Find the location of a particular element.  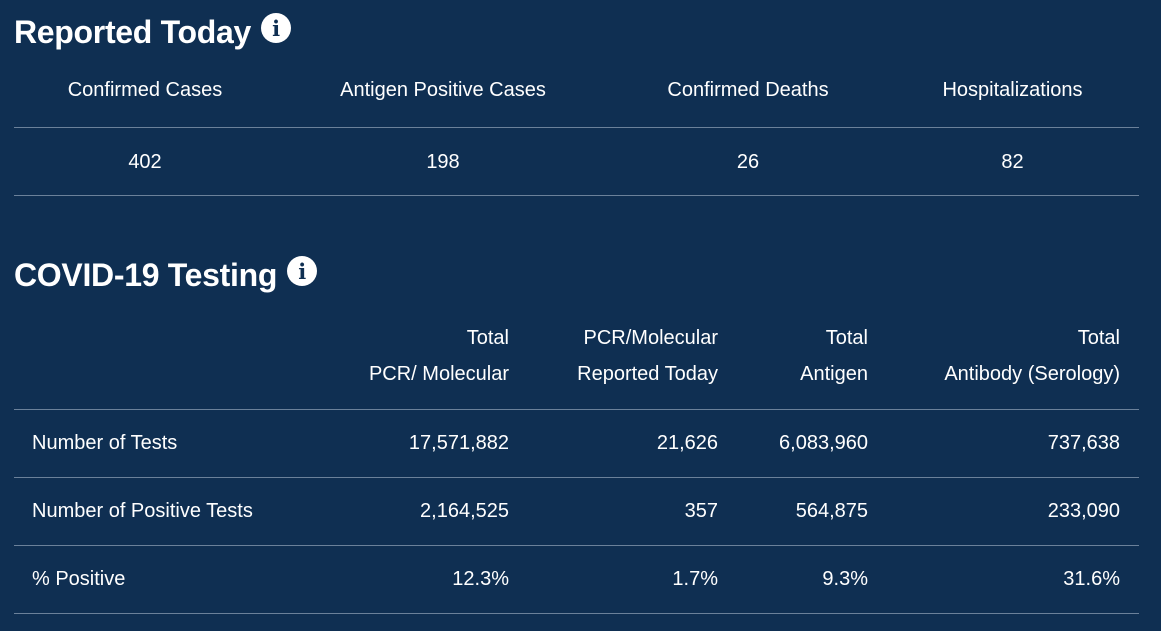

header-blank is located at coordinates (173, 364).